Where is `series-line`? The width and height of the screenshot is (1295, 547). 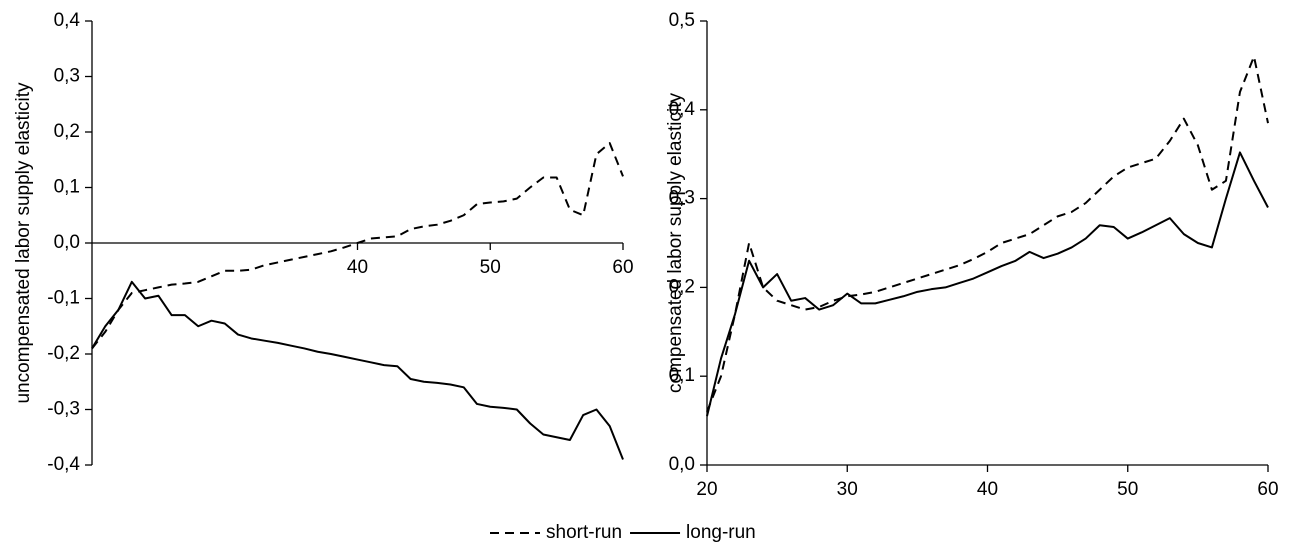 series-line is located at coordinates (357, 370).